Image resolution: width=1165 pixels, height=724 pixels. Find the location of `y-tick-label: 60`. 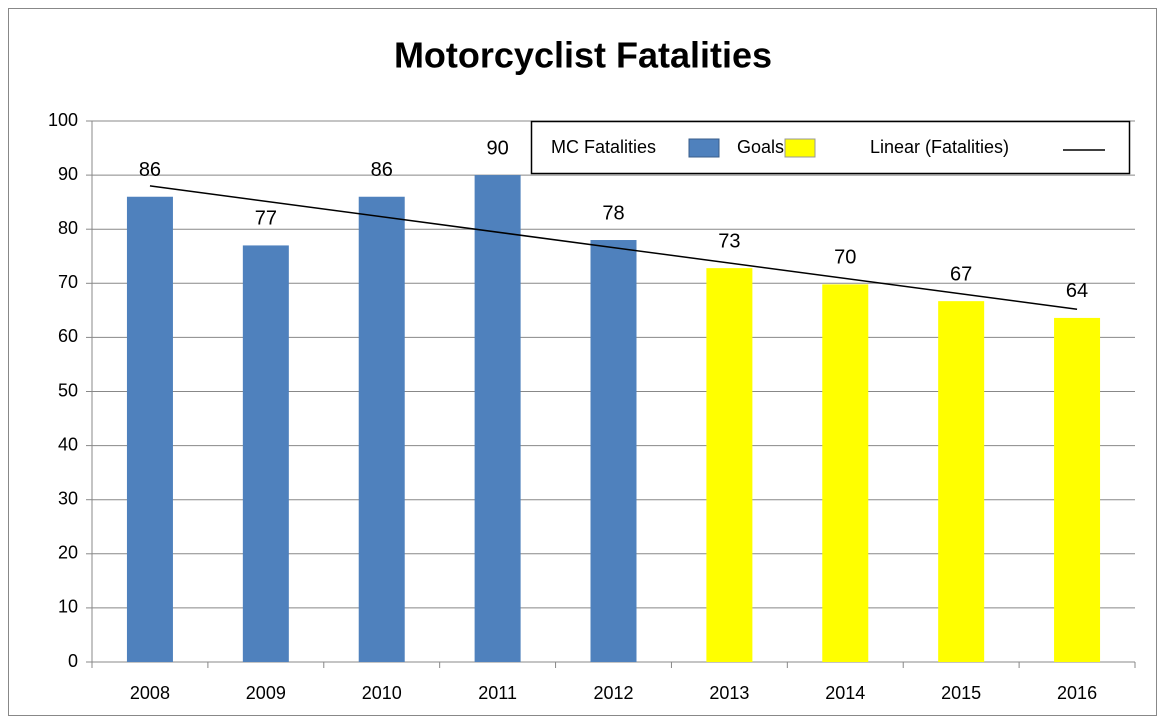

y-tick-label: 60 is located at coordinates (68, 336).